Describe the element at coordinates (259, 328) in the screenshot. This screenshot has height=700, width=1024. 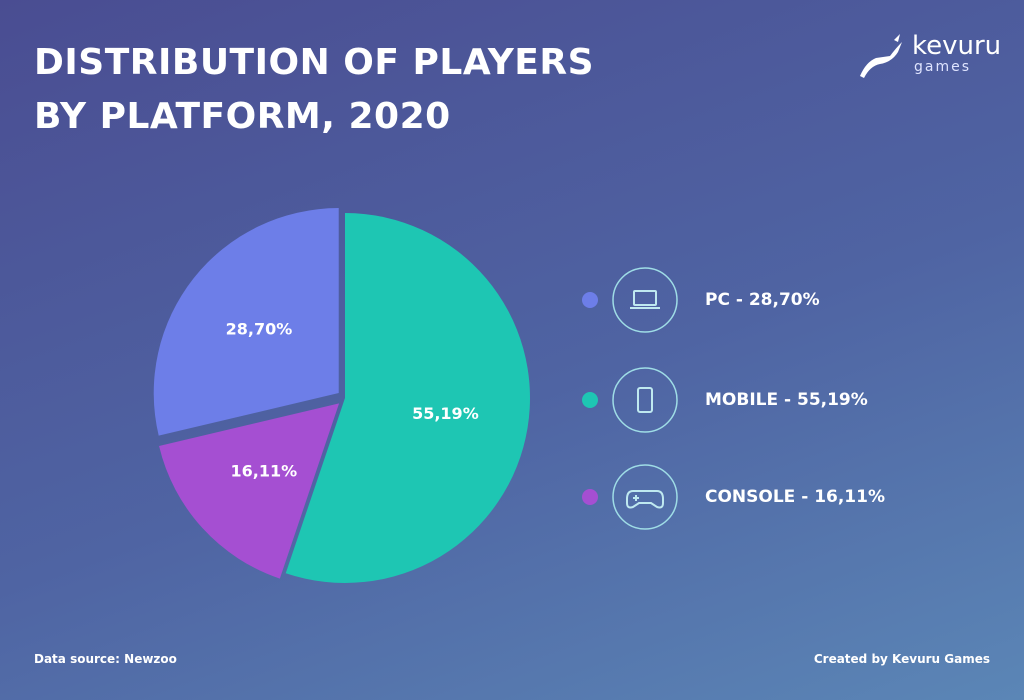
I see `slice-label: 28,70%` at that location.